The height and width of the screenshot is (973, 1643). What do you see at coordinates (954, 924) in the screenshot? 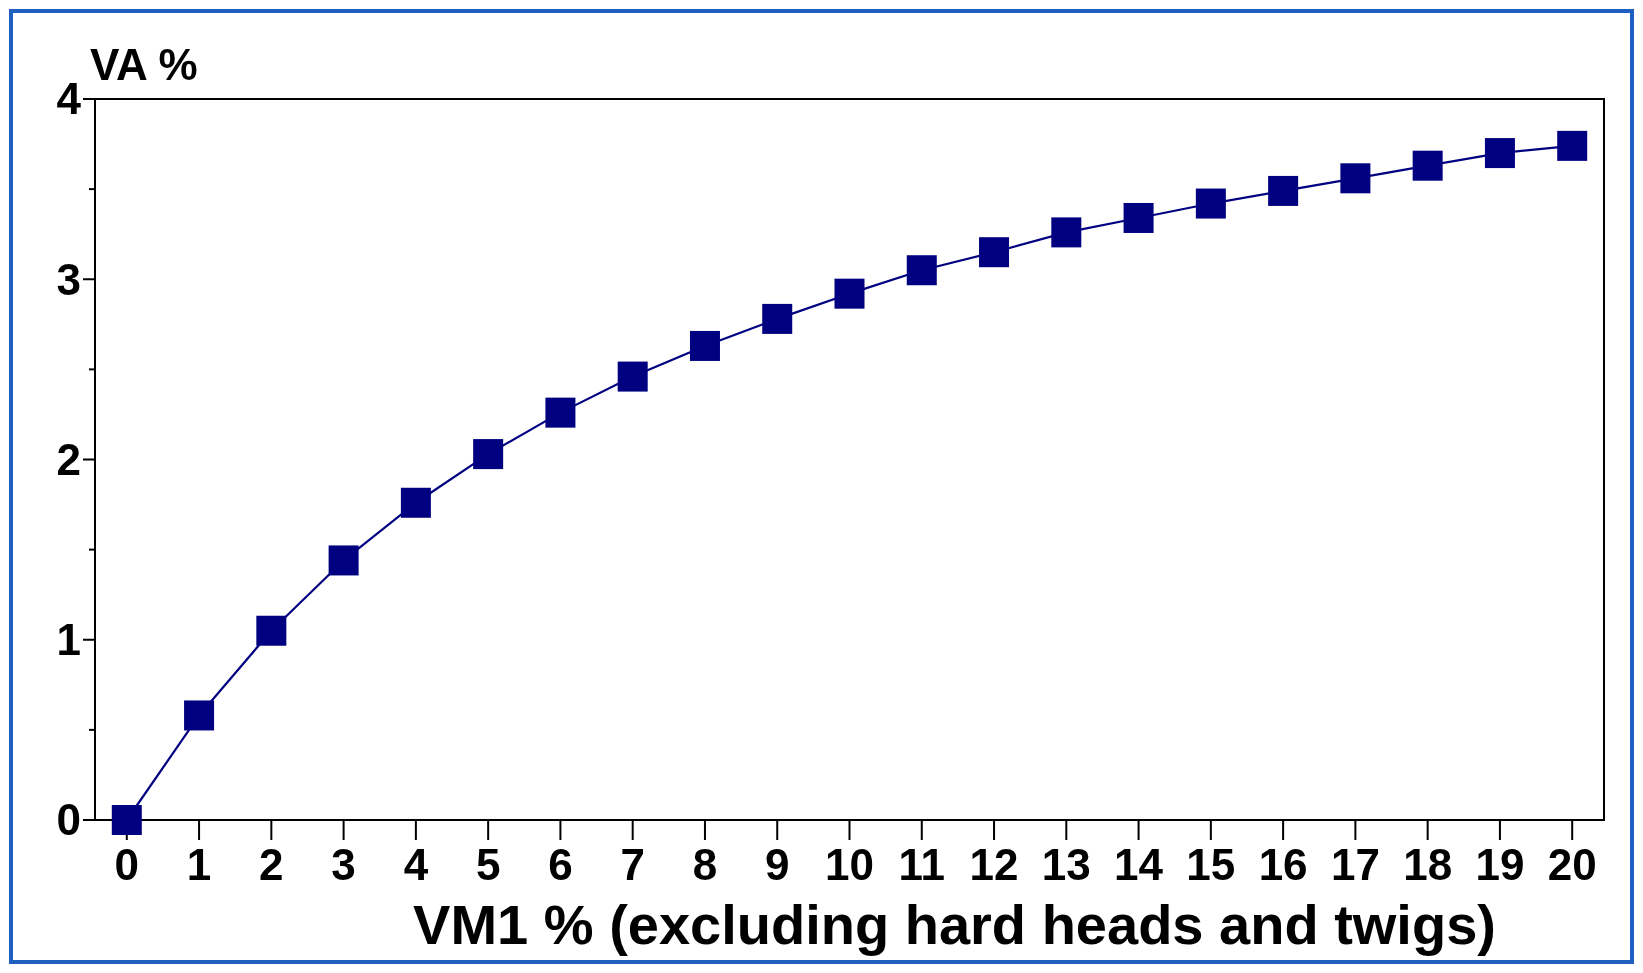
I see `x-axis-title: VM1 % (excluding hard heads and twigs)` at bounding box center [954, 924].